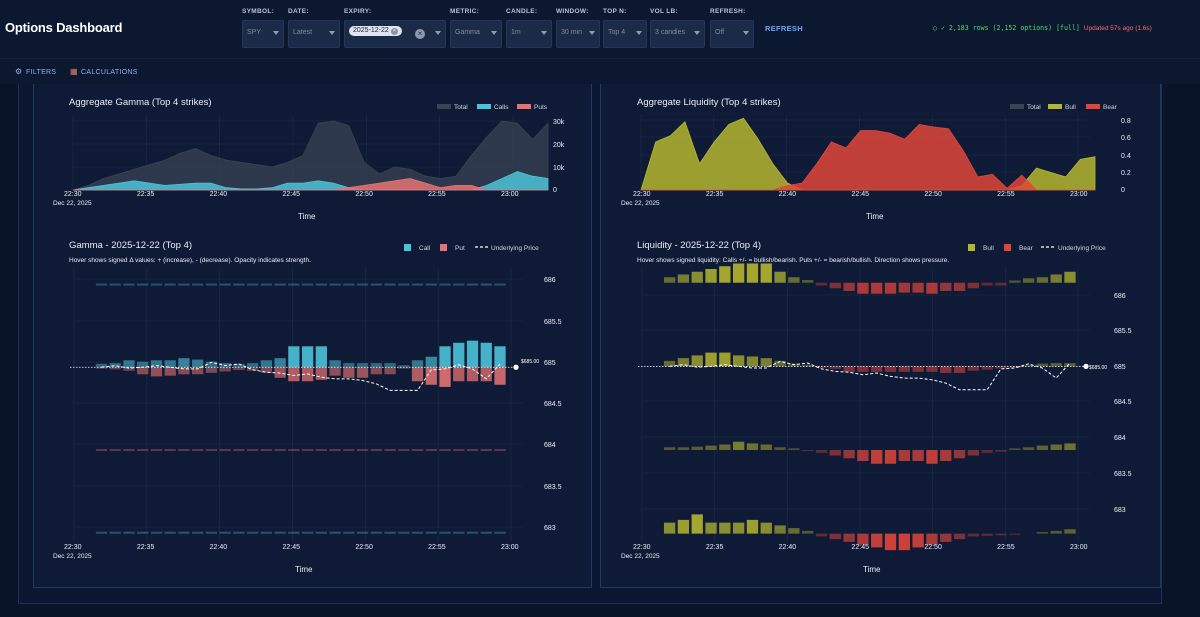 The width and height of the screenshot is (1200, 617). Describe the element at coordinates (1098, 368) in the screenshot. I see `price-label: $685.00` at that location.